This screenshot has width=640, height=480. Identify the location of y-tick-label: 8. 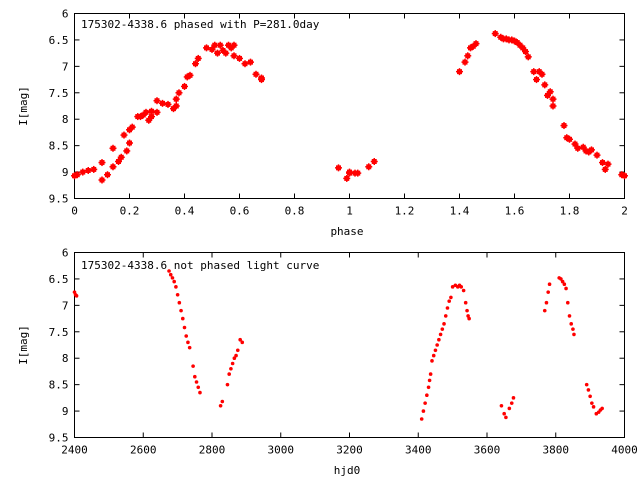
(65, 119).